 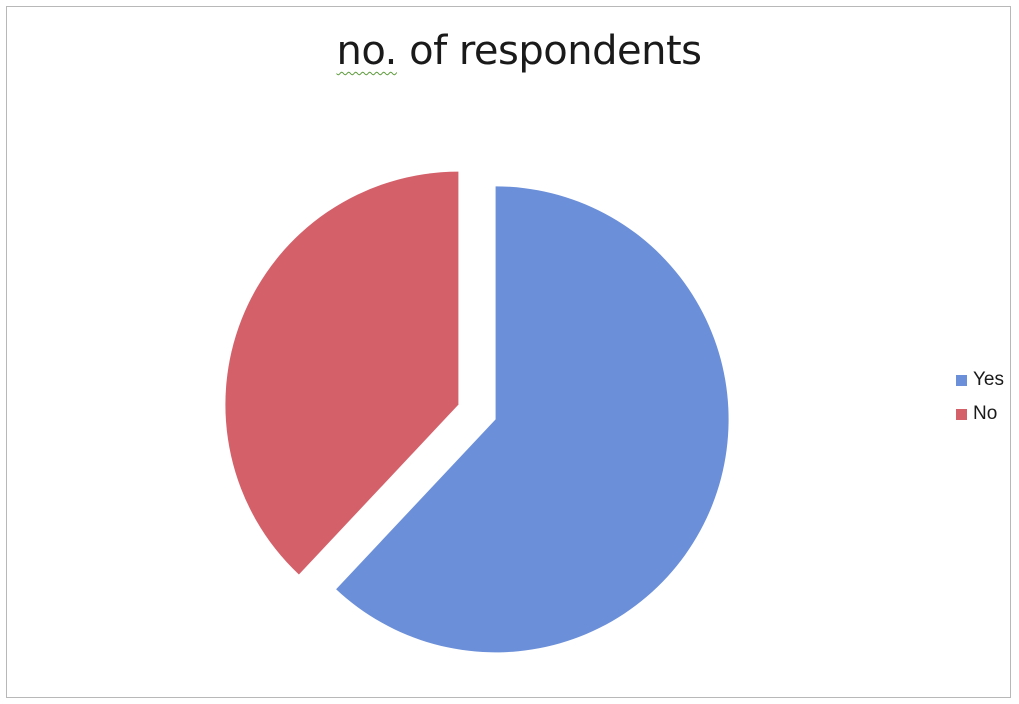 What do you see at coordinates (988, 379) in the screenshot?
I see `legend-label-yes: Yes` at bounding box center [988, 379].